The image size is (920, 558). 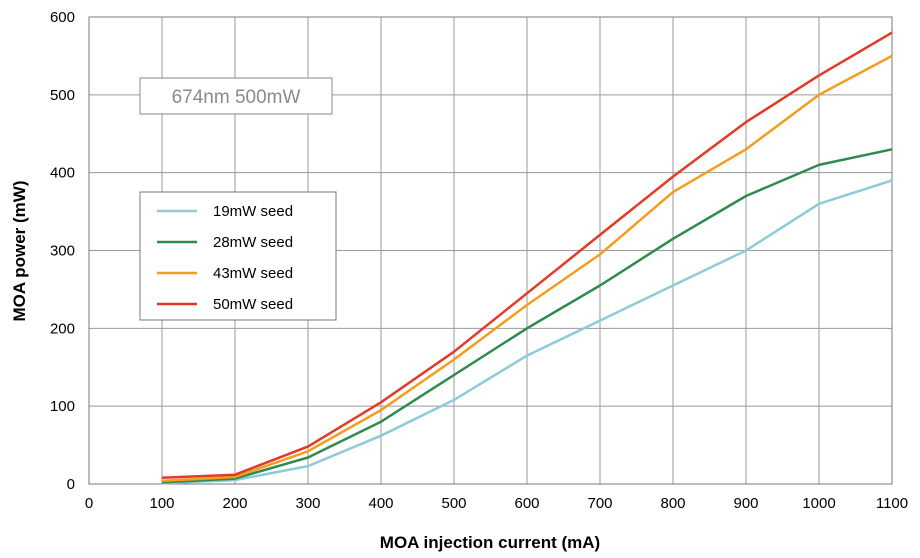 What do you see at coordinates (307, 503) in the screenshot?
I see `x-tick-label: 300` at bounding box center [307, 503].